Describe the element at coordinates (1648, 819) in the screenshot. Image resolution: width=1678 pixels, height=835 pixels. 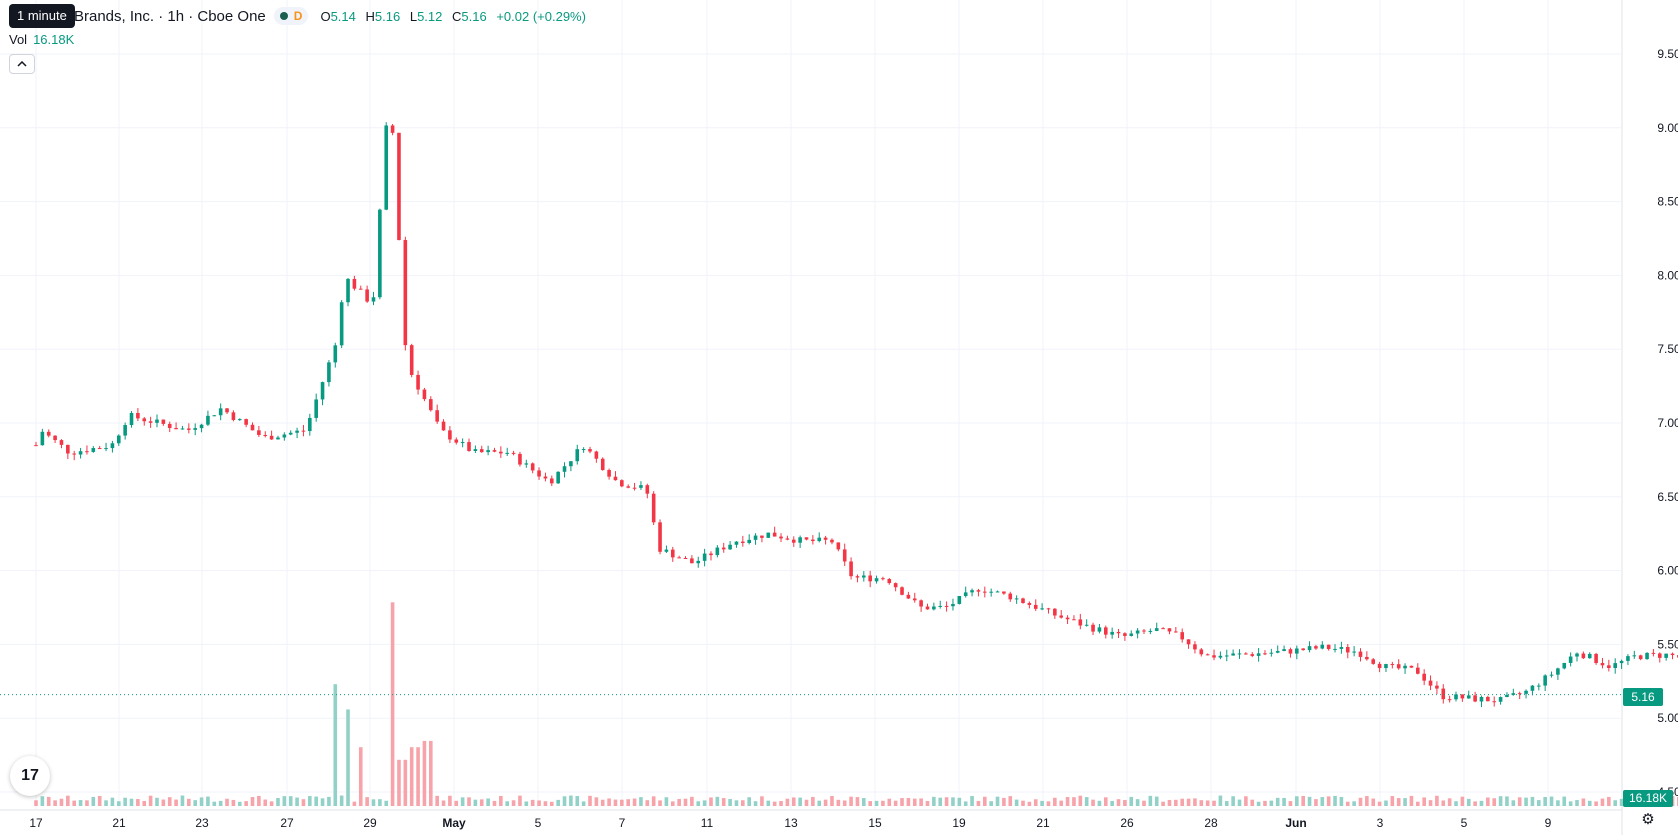
I see `gear-icon: ⚙` at that location.